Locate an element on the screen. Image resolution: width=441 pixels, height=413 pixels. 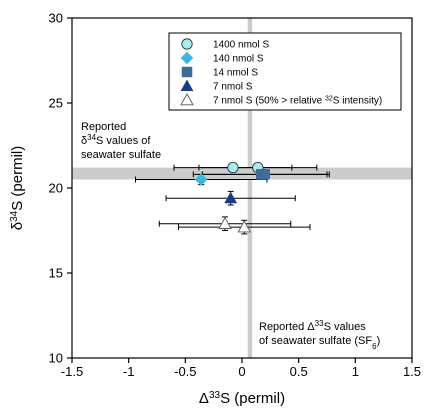
x-tick-label: -1.5 is located at coordinates (72, 371).